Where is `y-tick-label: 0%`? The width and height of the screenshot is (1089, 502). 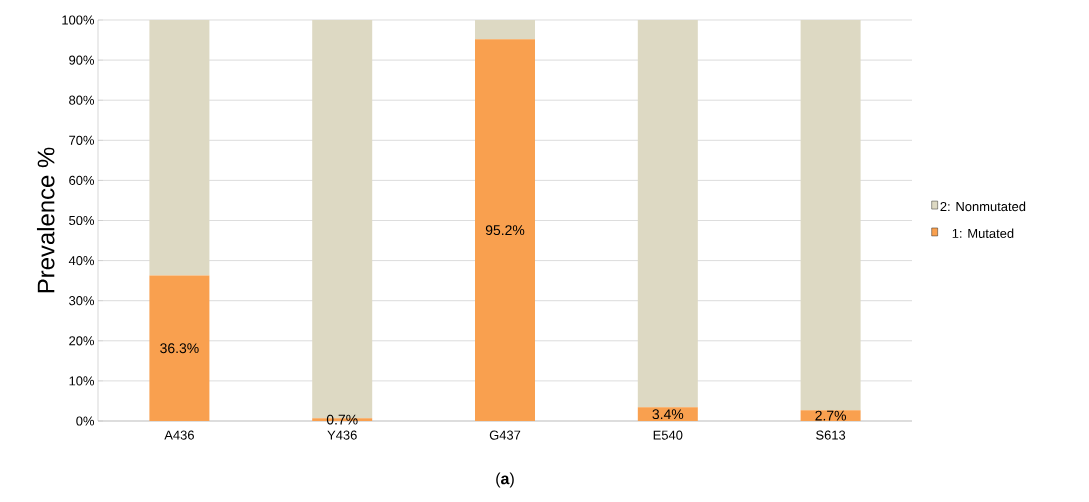 y-tick-label: 0% is located at coordinates (85, 421).